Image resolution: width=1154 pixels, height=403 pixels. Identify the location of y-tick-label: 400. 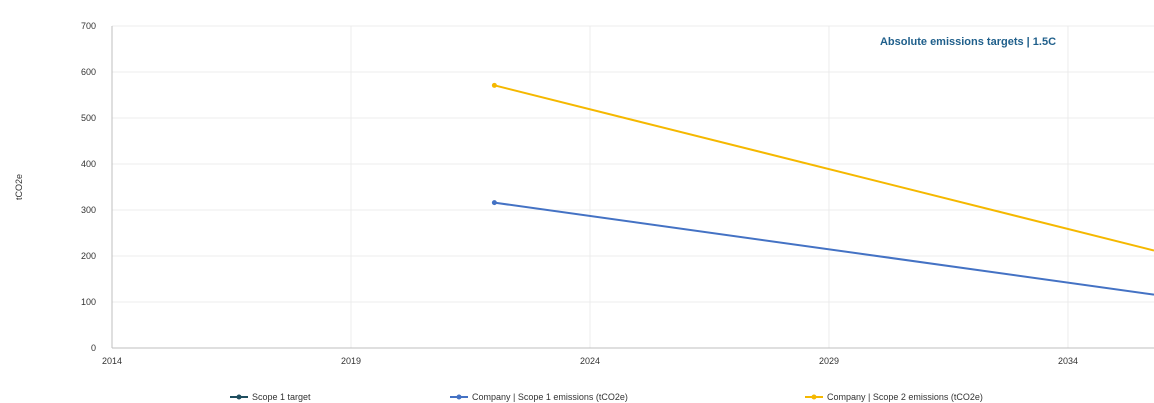
(88, 164).